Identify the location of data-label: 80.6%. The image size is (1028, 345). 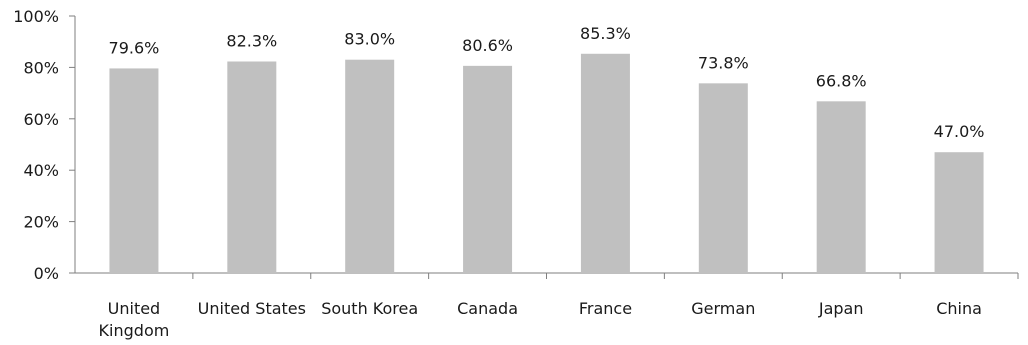
(487, 45).